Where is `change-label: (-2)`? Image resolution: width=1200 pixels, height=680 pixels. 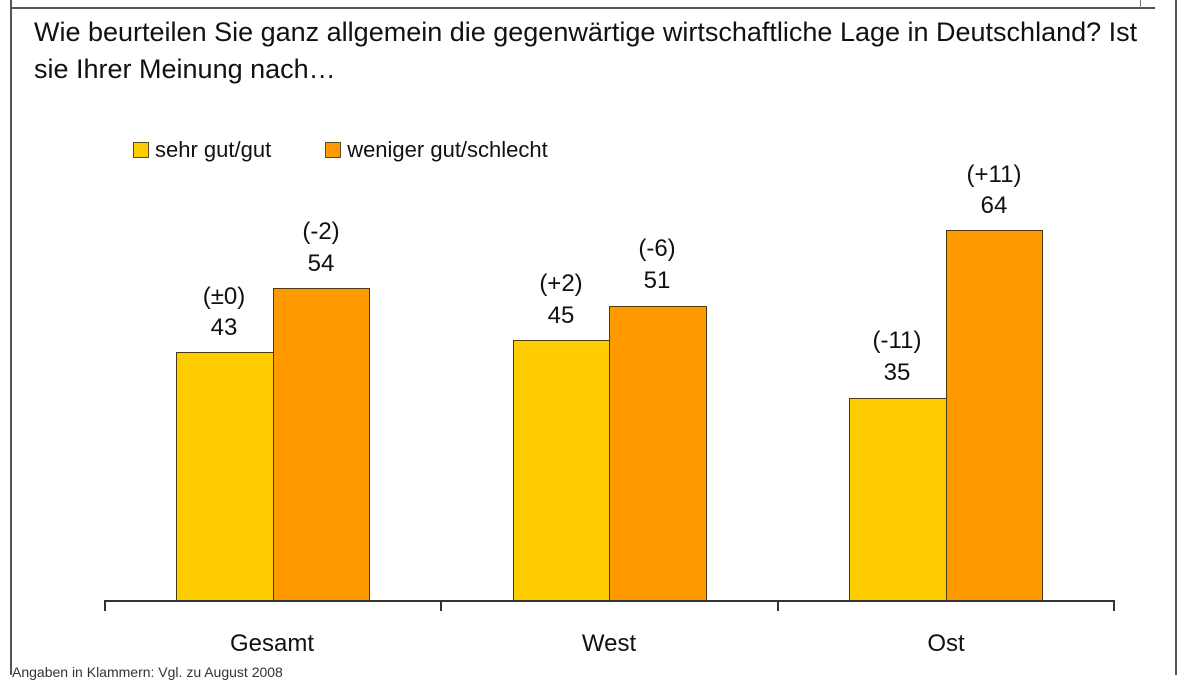 change-label: (-2) is located at coordinates (321, 231).